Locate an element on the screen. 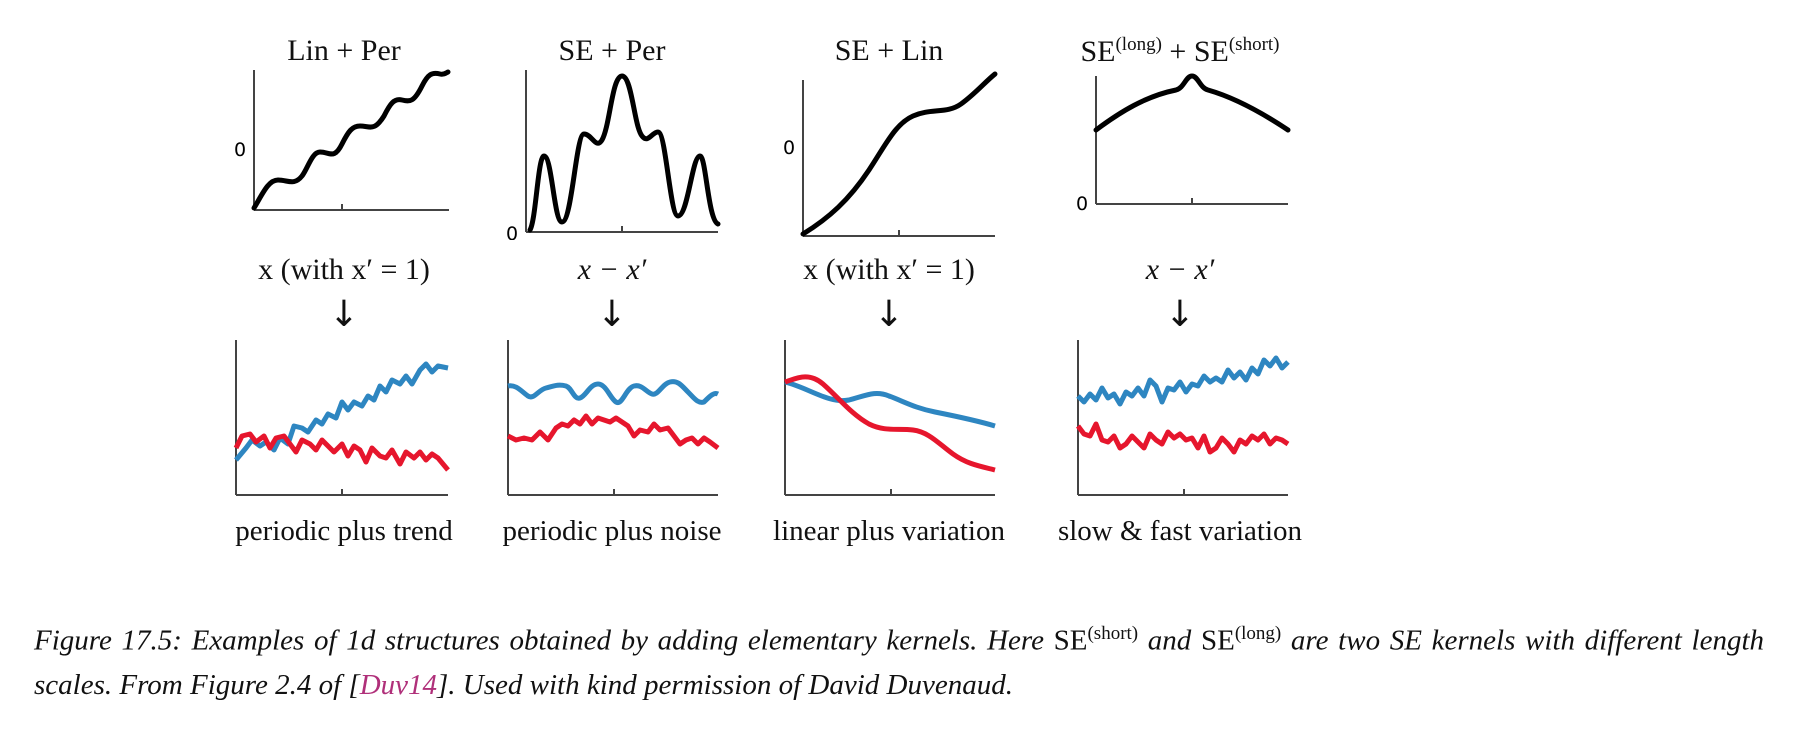  panel-caption: linear plus variation is located at coordinates (889, 531).